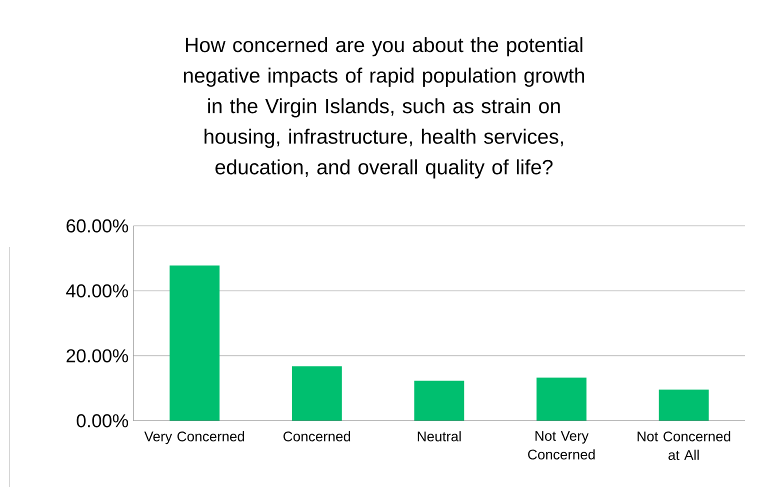 The width and height of the screenshot is (768, 487). I want to click on y-tick-label: 0.00%, so click(102, 421).